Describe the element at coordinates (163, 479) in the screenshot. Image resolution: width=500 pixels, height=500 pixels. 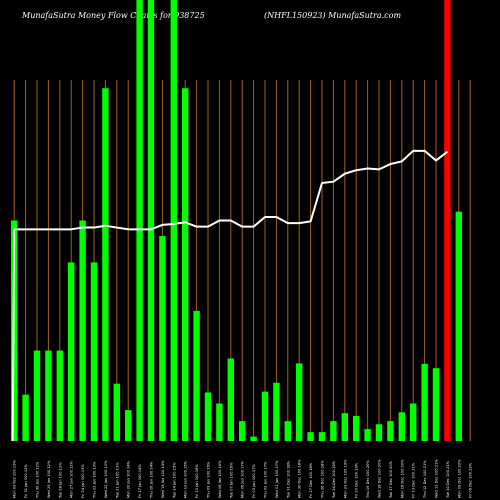
I see `x-tick-label: Wed 15 Jan 100.14%` at that location.